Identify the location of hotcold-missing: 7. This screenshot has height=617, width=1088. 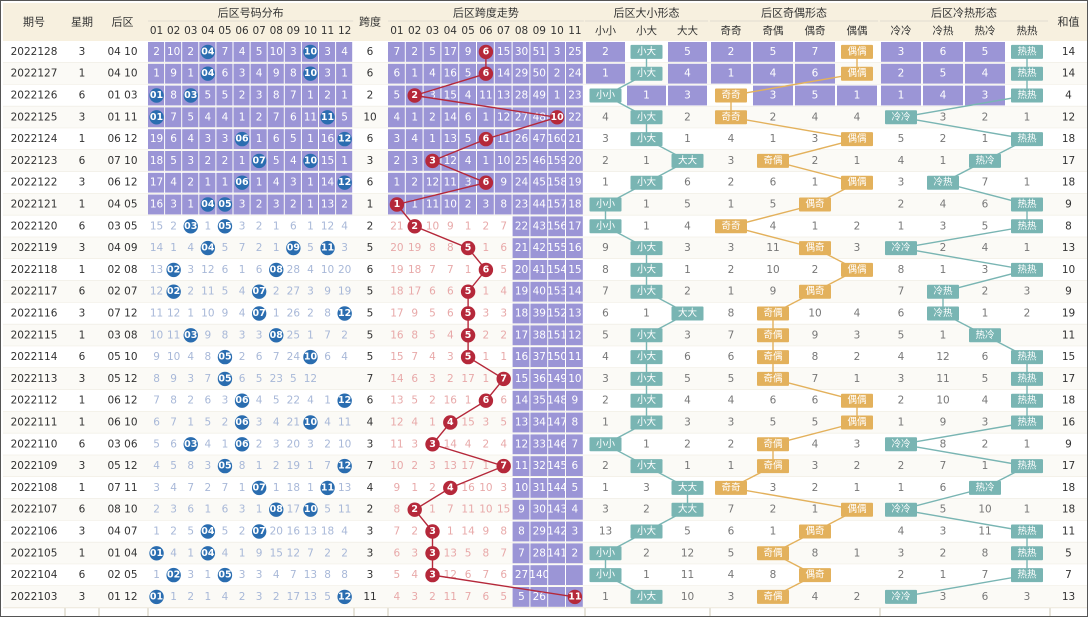
(985, 183).